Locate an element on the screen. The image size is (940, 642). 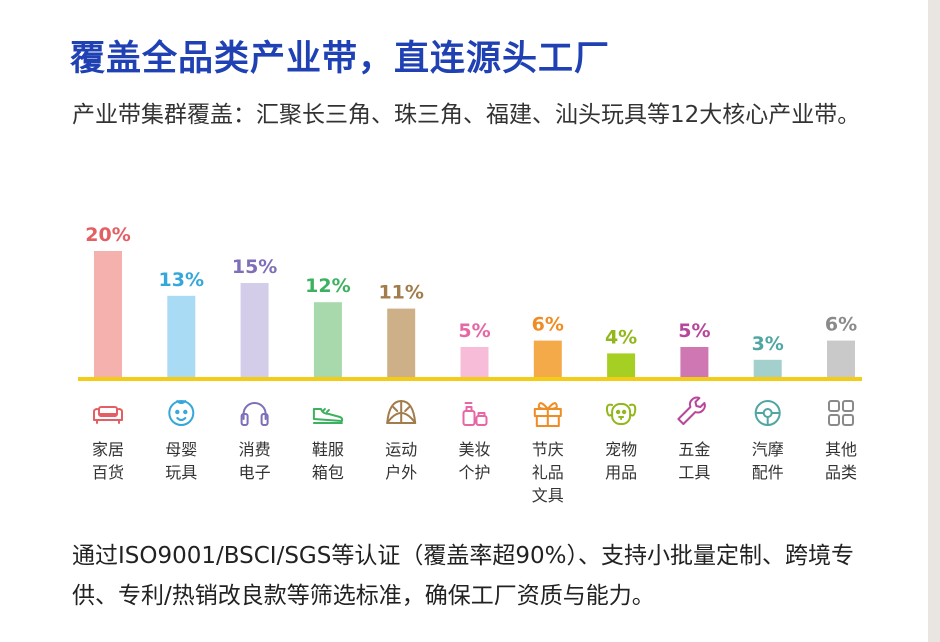
category-label: 汽摩 is located at coordinates (768, 449).